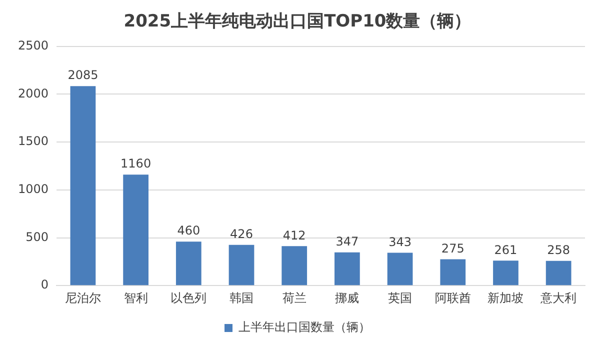 The height and width of the screenshot is (349, 600). Describe the element at coordinates (188, 231) in the screenshot. I see `data-label: 460` at that location.